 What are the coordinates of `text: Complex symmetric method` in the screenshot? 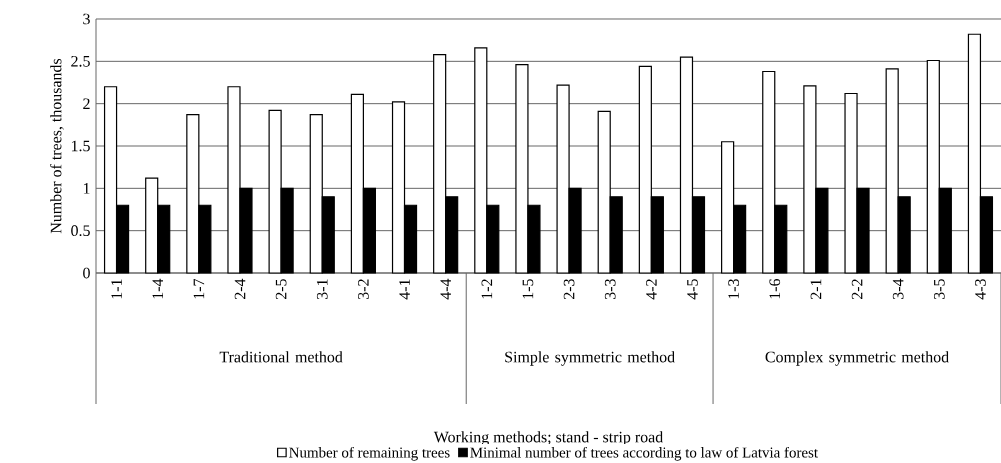 It's located at (857, 358).